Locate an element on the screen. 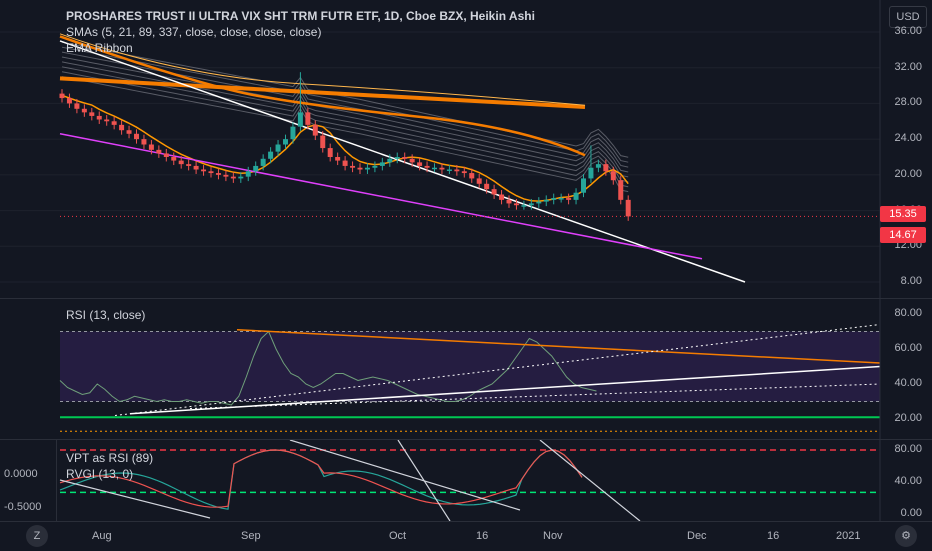 The image size is (932, 551). left-tick: 0.0000 is located at coordinates (21, 474).